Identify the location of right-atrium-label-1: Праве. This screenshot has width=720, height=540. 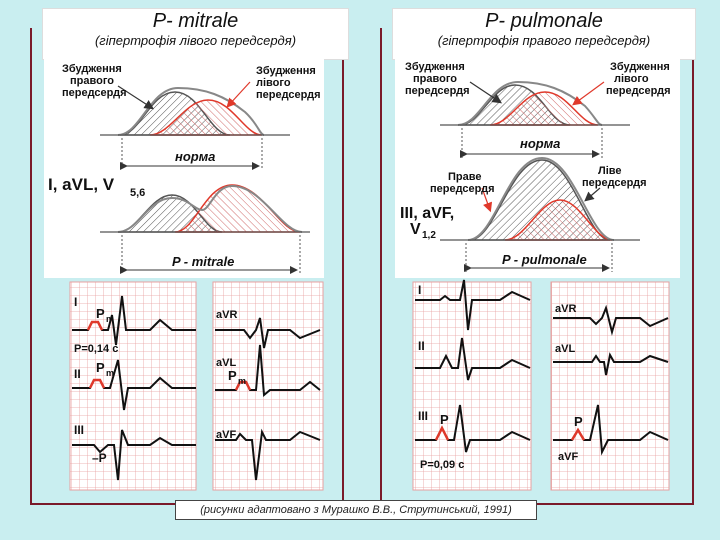
(464, 177).